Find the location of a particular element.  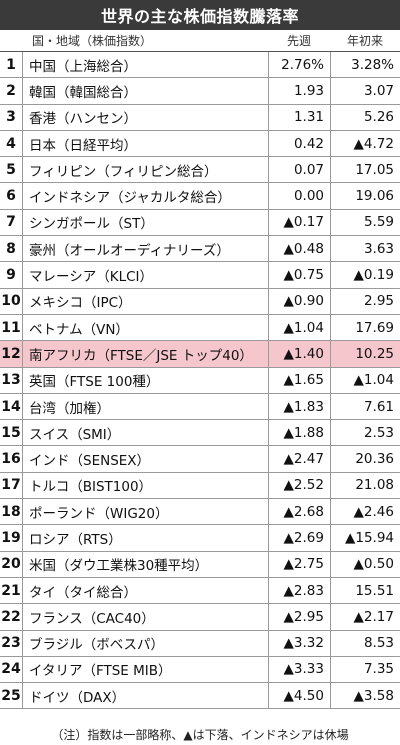

week-change-cell: 1.31 is located at coordinates (299, 117).